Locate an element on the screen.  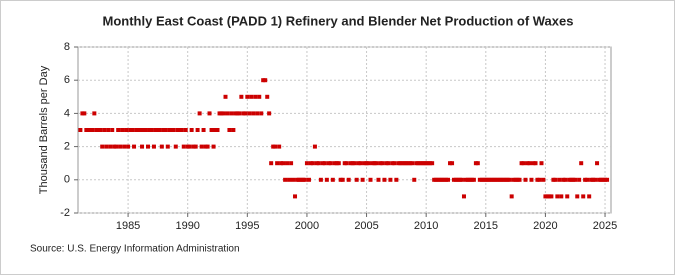
y-axis-label: Thousand Barrels per Day is located at coordinates (44, 129).